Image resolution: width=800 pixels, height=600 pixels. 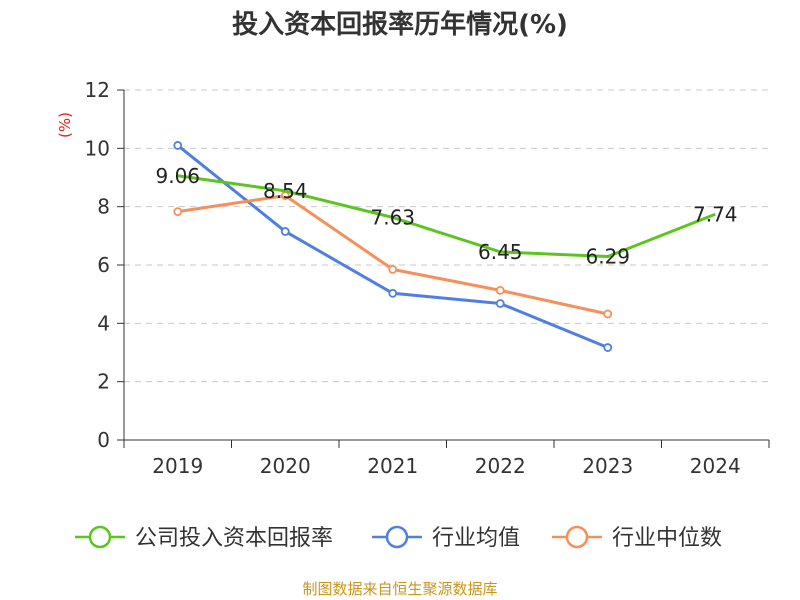 What do you see at coordinates (103, 265) in the screenshot?
I see `y-tick-label-6: 6` at bounding box center [103, 265].